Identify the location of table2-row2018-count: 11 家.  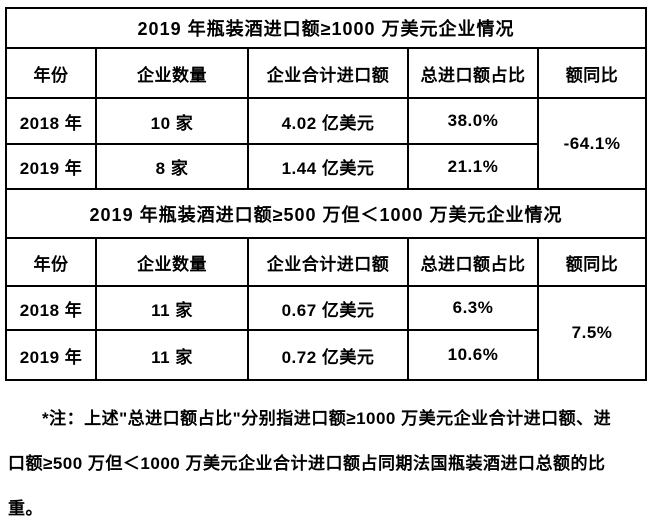
(172, 308).